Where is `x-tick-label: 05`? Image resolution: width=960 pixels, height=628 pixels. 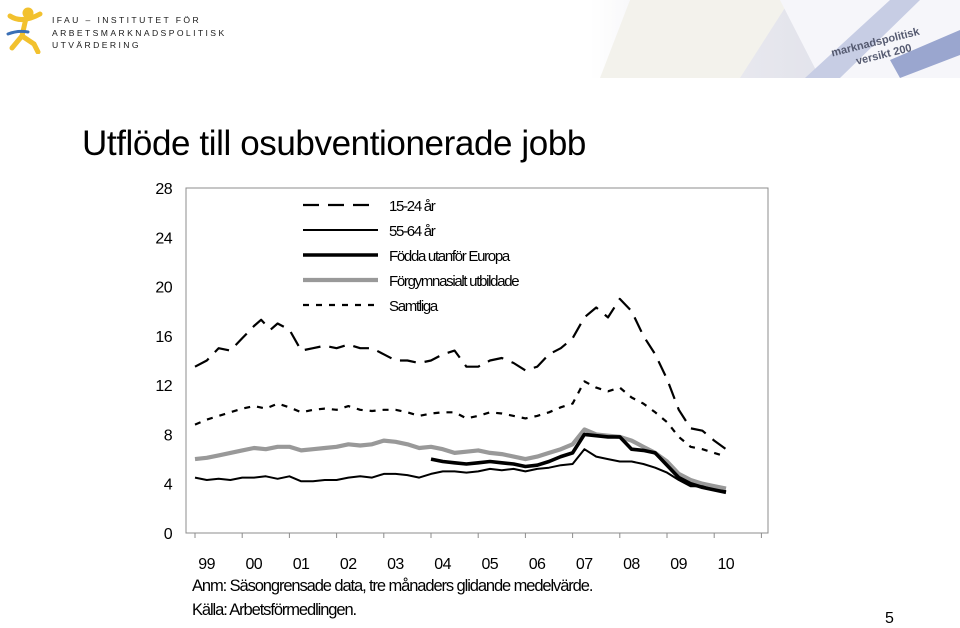 x-tick-label: 05 is located at coordinates (489, 564).